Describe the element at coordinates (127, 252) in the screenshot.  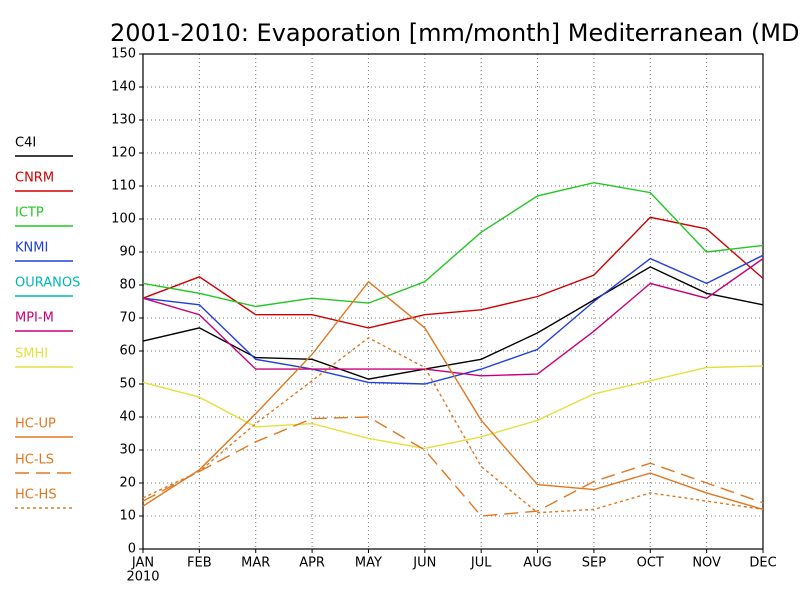
I see `y-tick-label: 90` at that location.